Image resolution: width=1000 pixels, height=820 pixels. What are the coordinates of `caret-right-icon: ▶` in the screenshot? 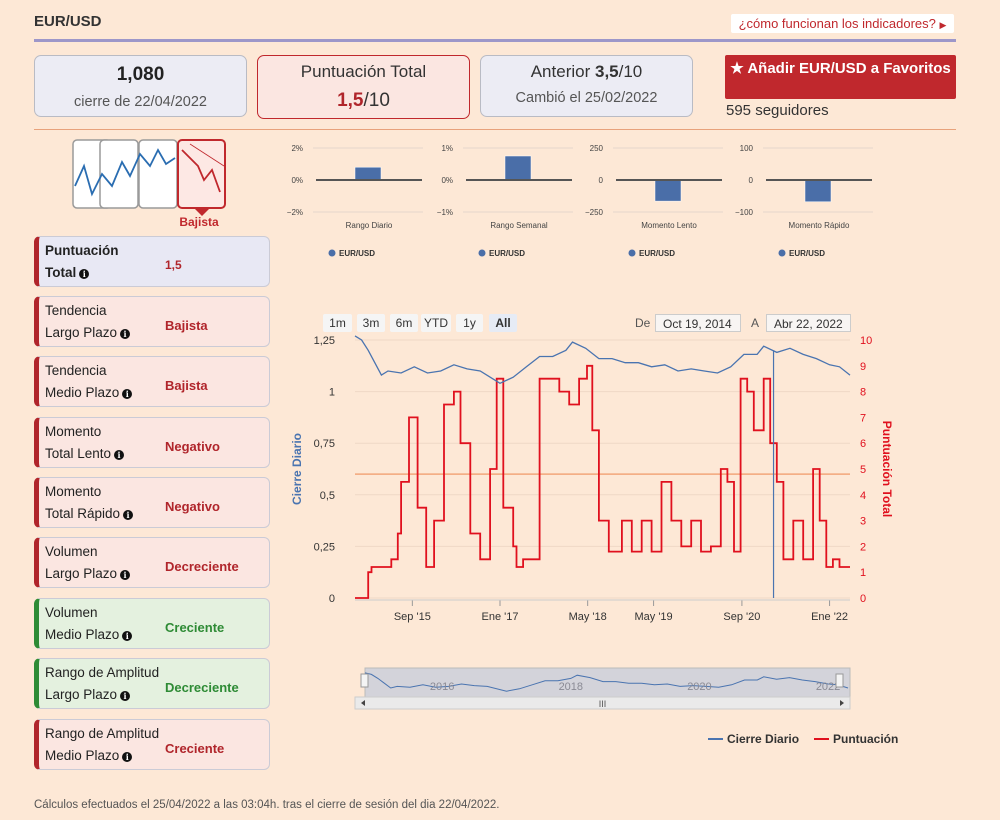 It's located at (943, 25).